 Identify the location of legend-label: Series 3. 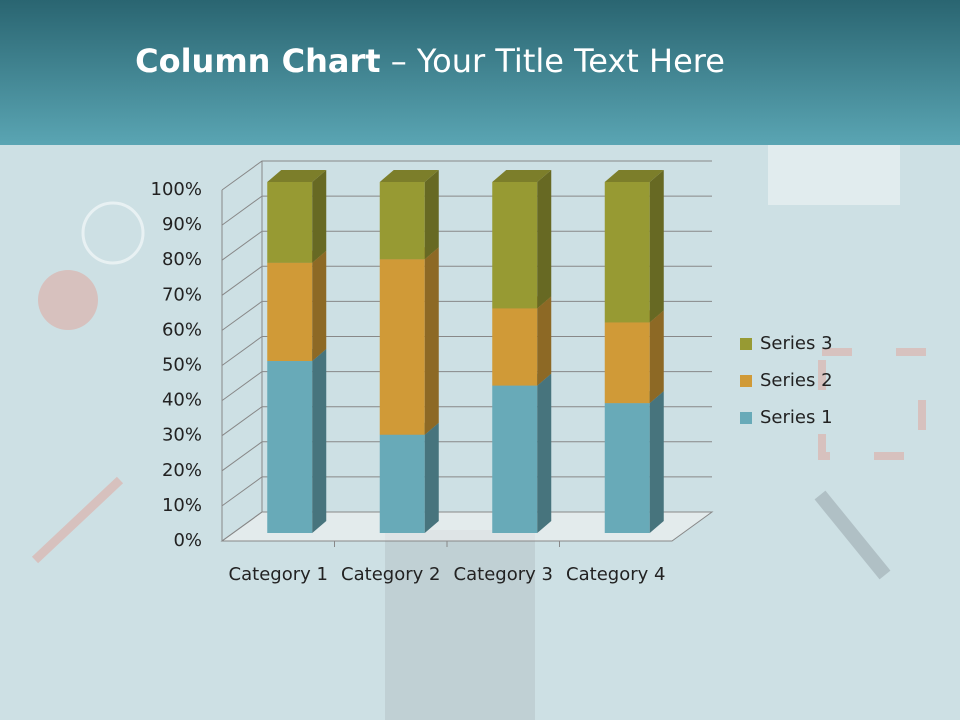
(796, 343).